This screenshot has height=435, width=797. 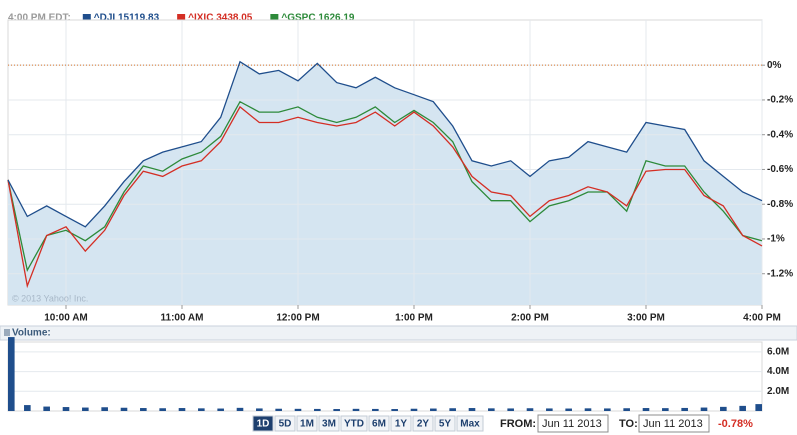 I want to click on range-button-label: YTD, so click(x=354, y=424).